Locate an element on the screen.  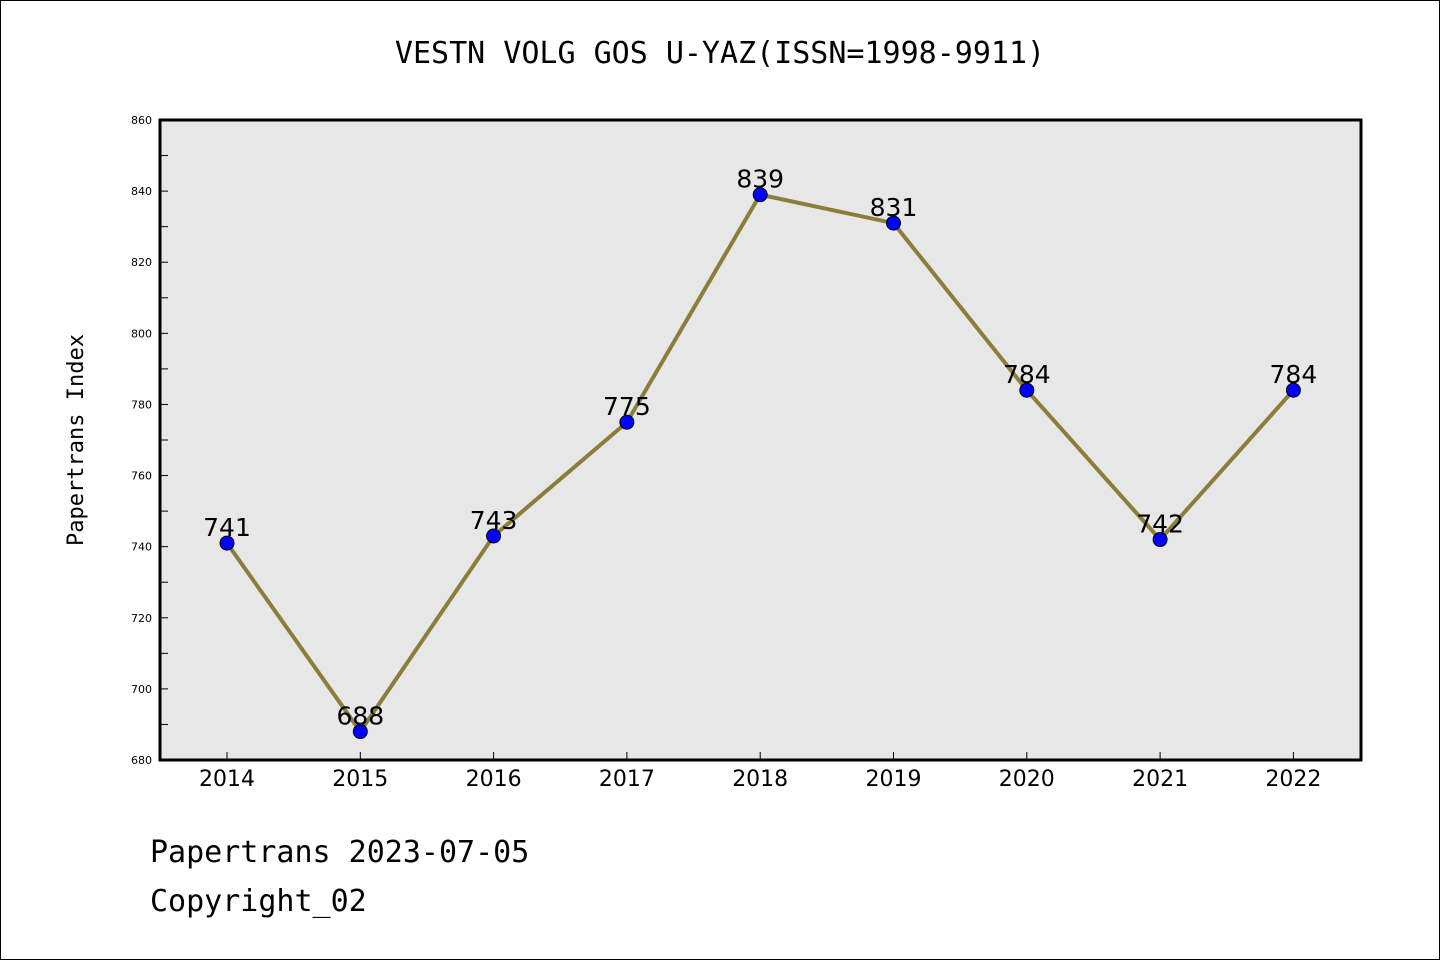
footer-date: Papertrans 2023-07-05 is located at coordinates (340, 852).